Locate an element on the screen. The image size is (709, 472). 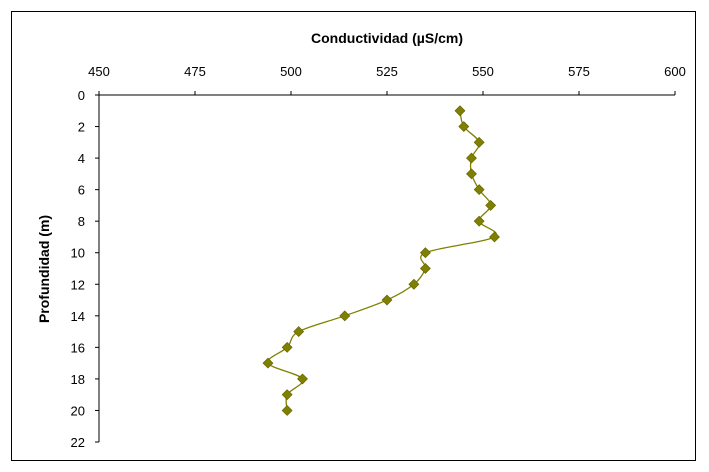
x-tick-label: 525 is located at coordinates (387, 71).